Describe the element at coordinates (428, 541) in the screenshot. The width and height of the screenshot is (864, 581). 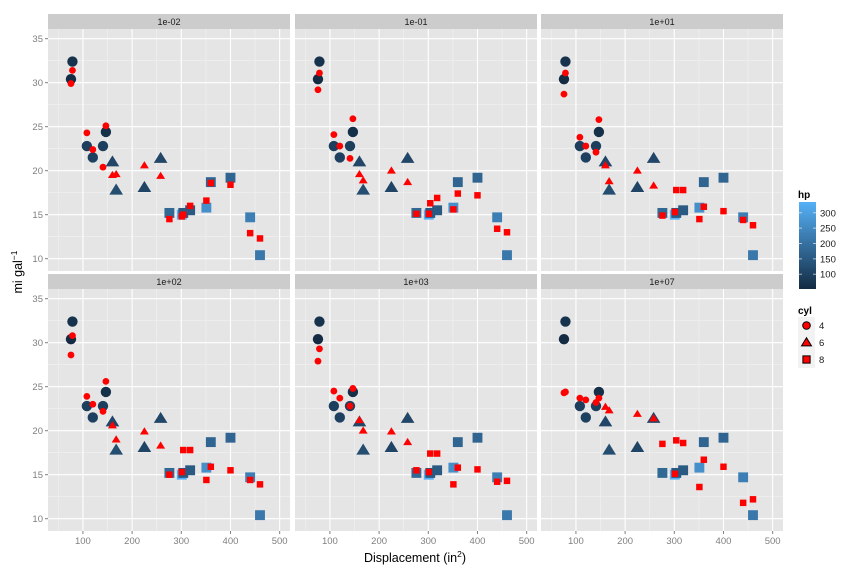
I see `x-tick-label: 300` at that location.